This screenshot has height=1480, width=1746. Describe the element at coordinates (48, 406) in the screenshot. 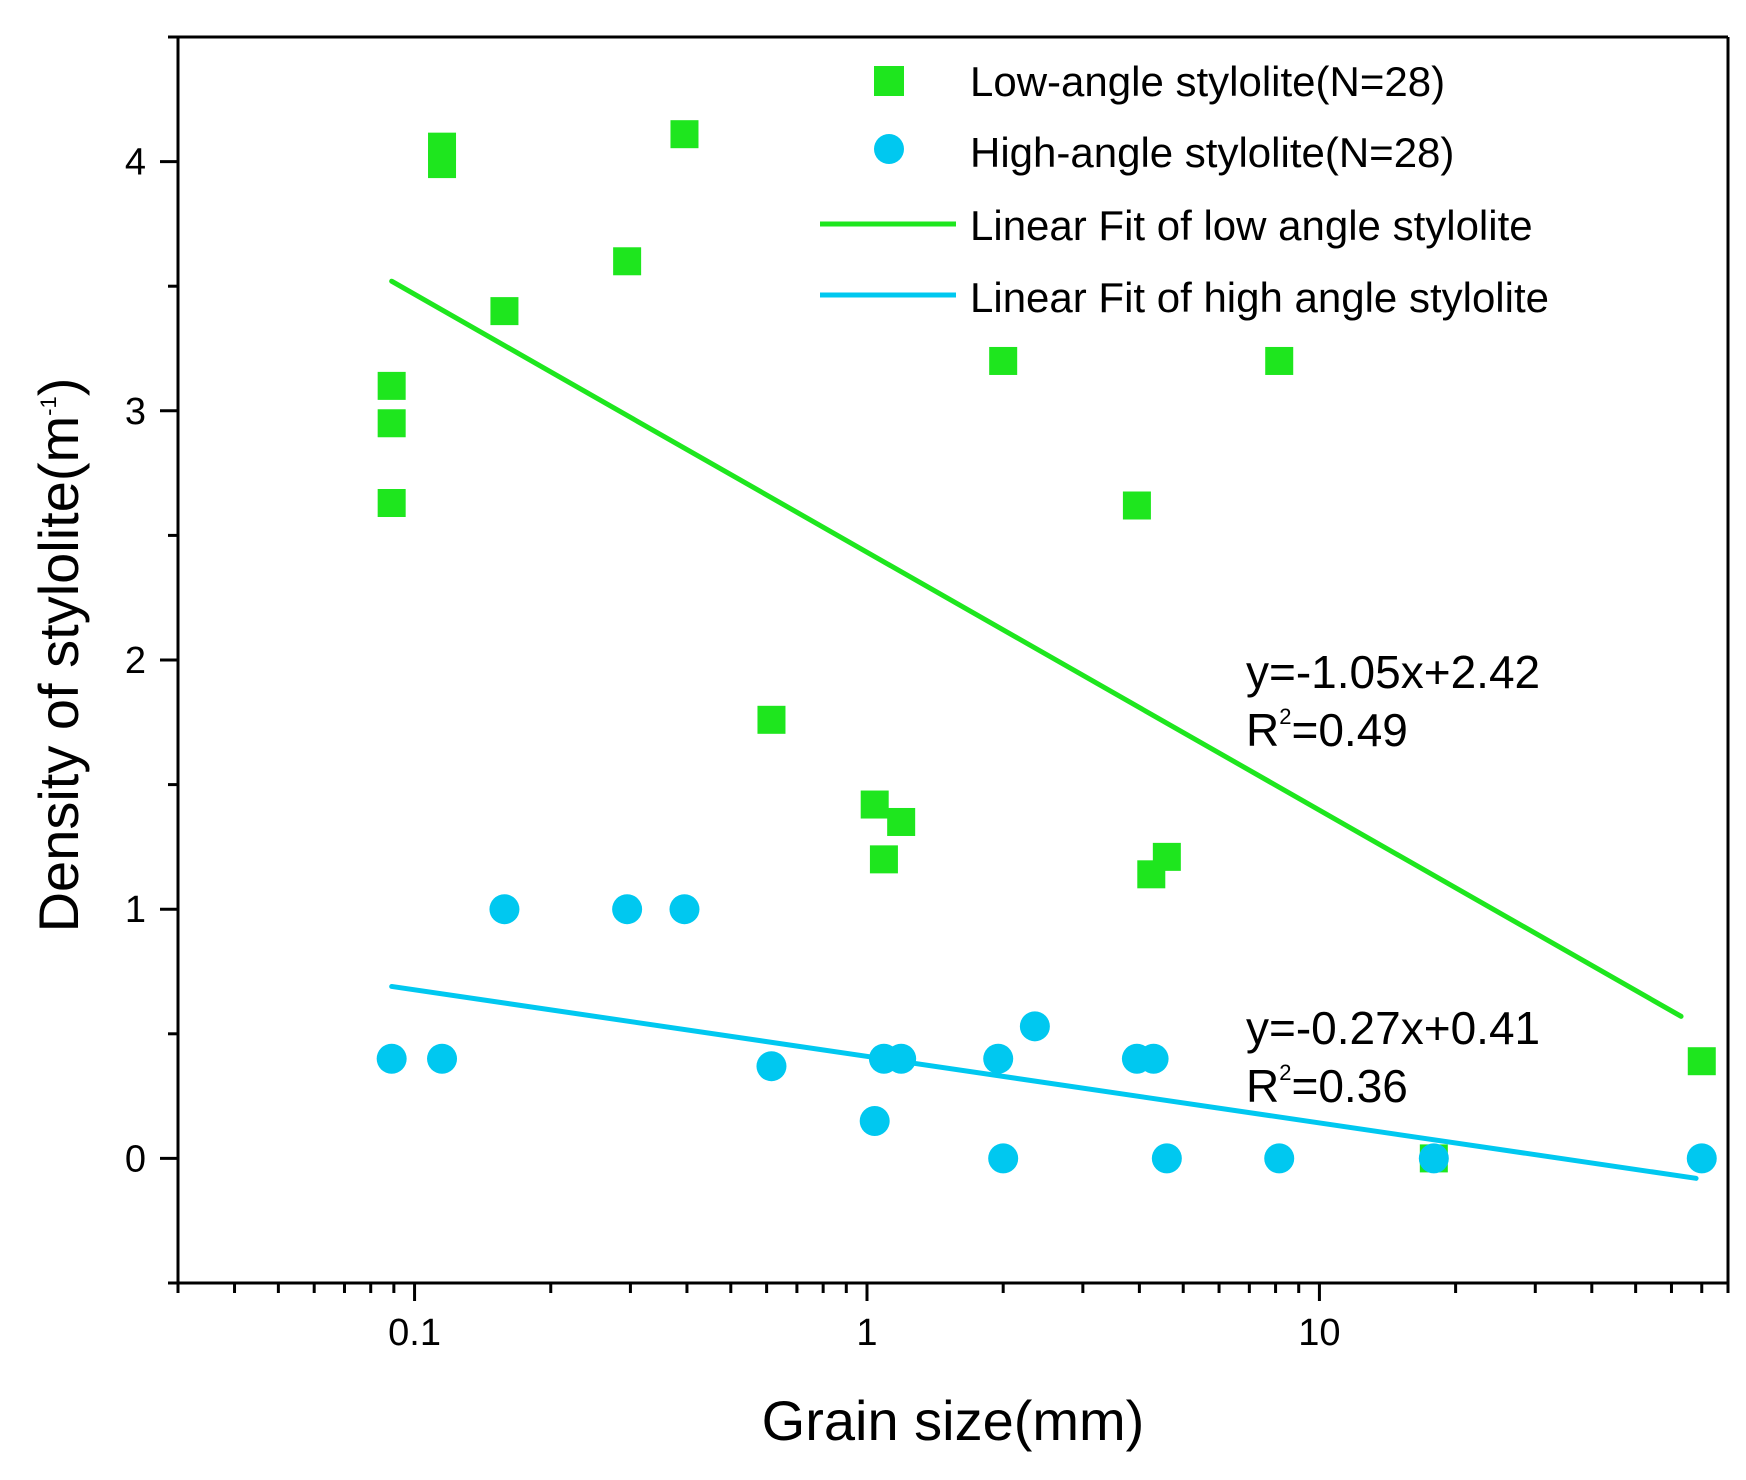

I see `y-axis-title-sup: -1` at that location.